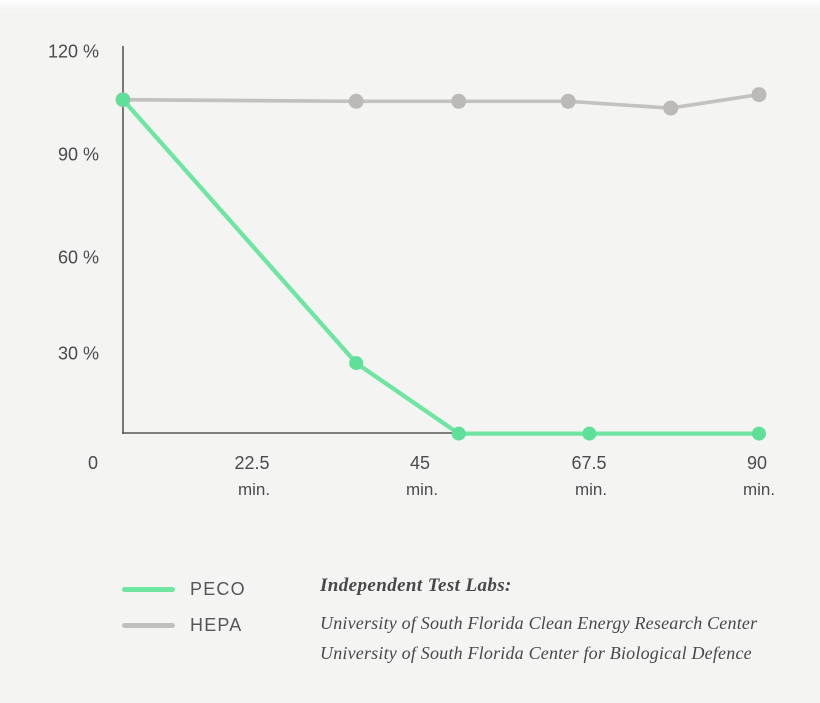  I want to click on legend-item-hepa: HEPA, so click(184, 625).